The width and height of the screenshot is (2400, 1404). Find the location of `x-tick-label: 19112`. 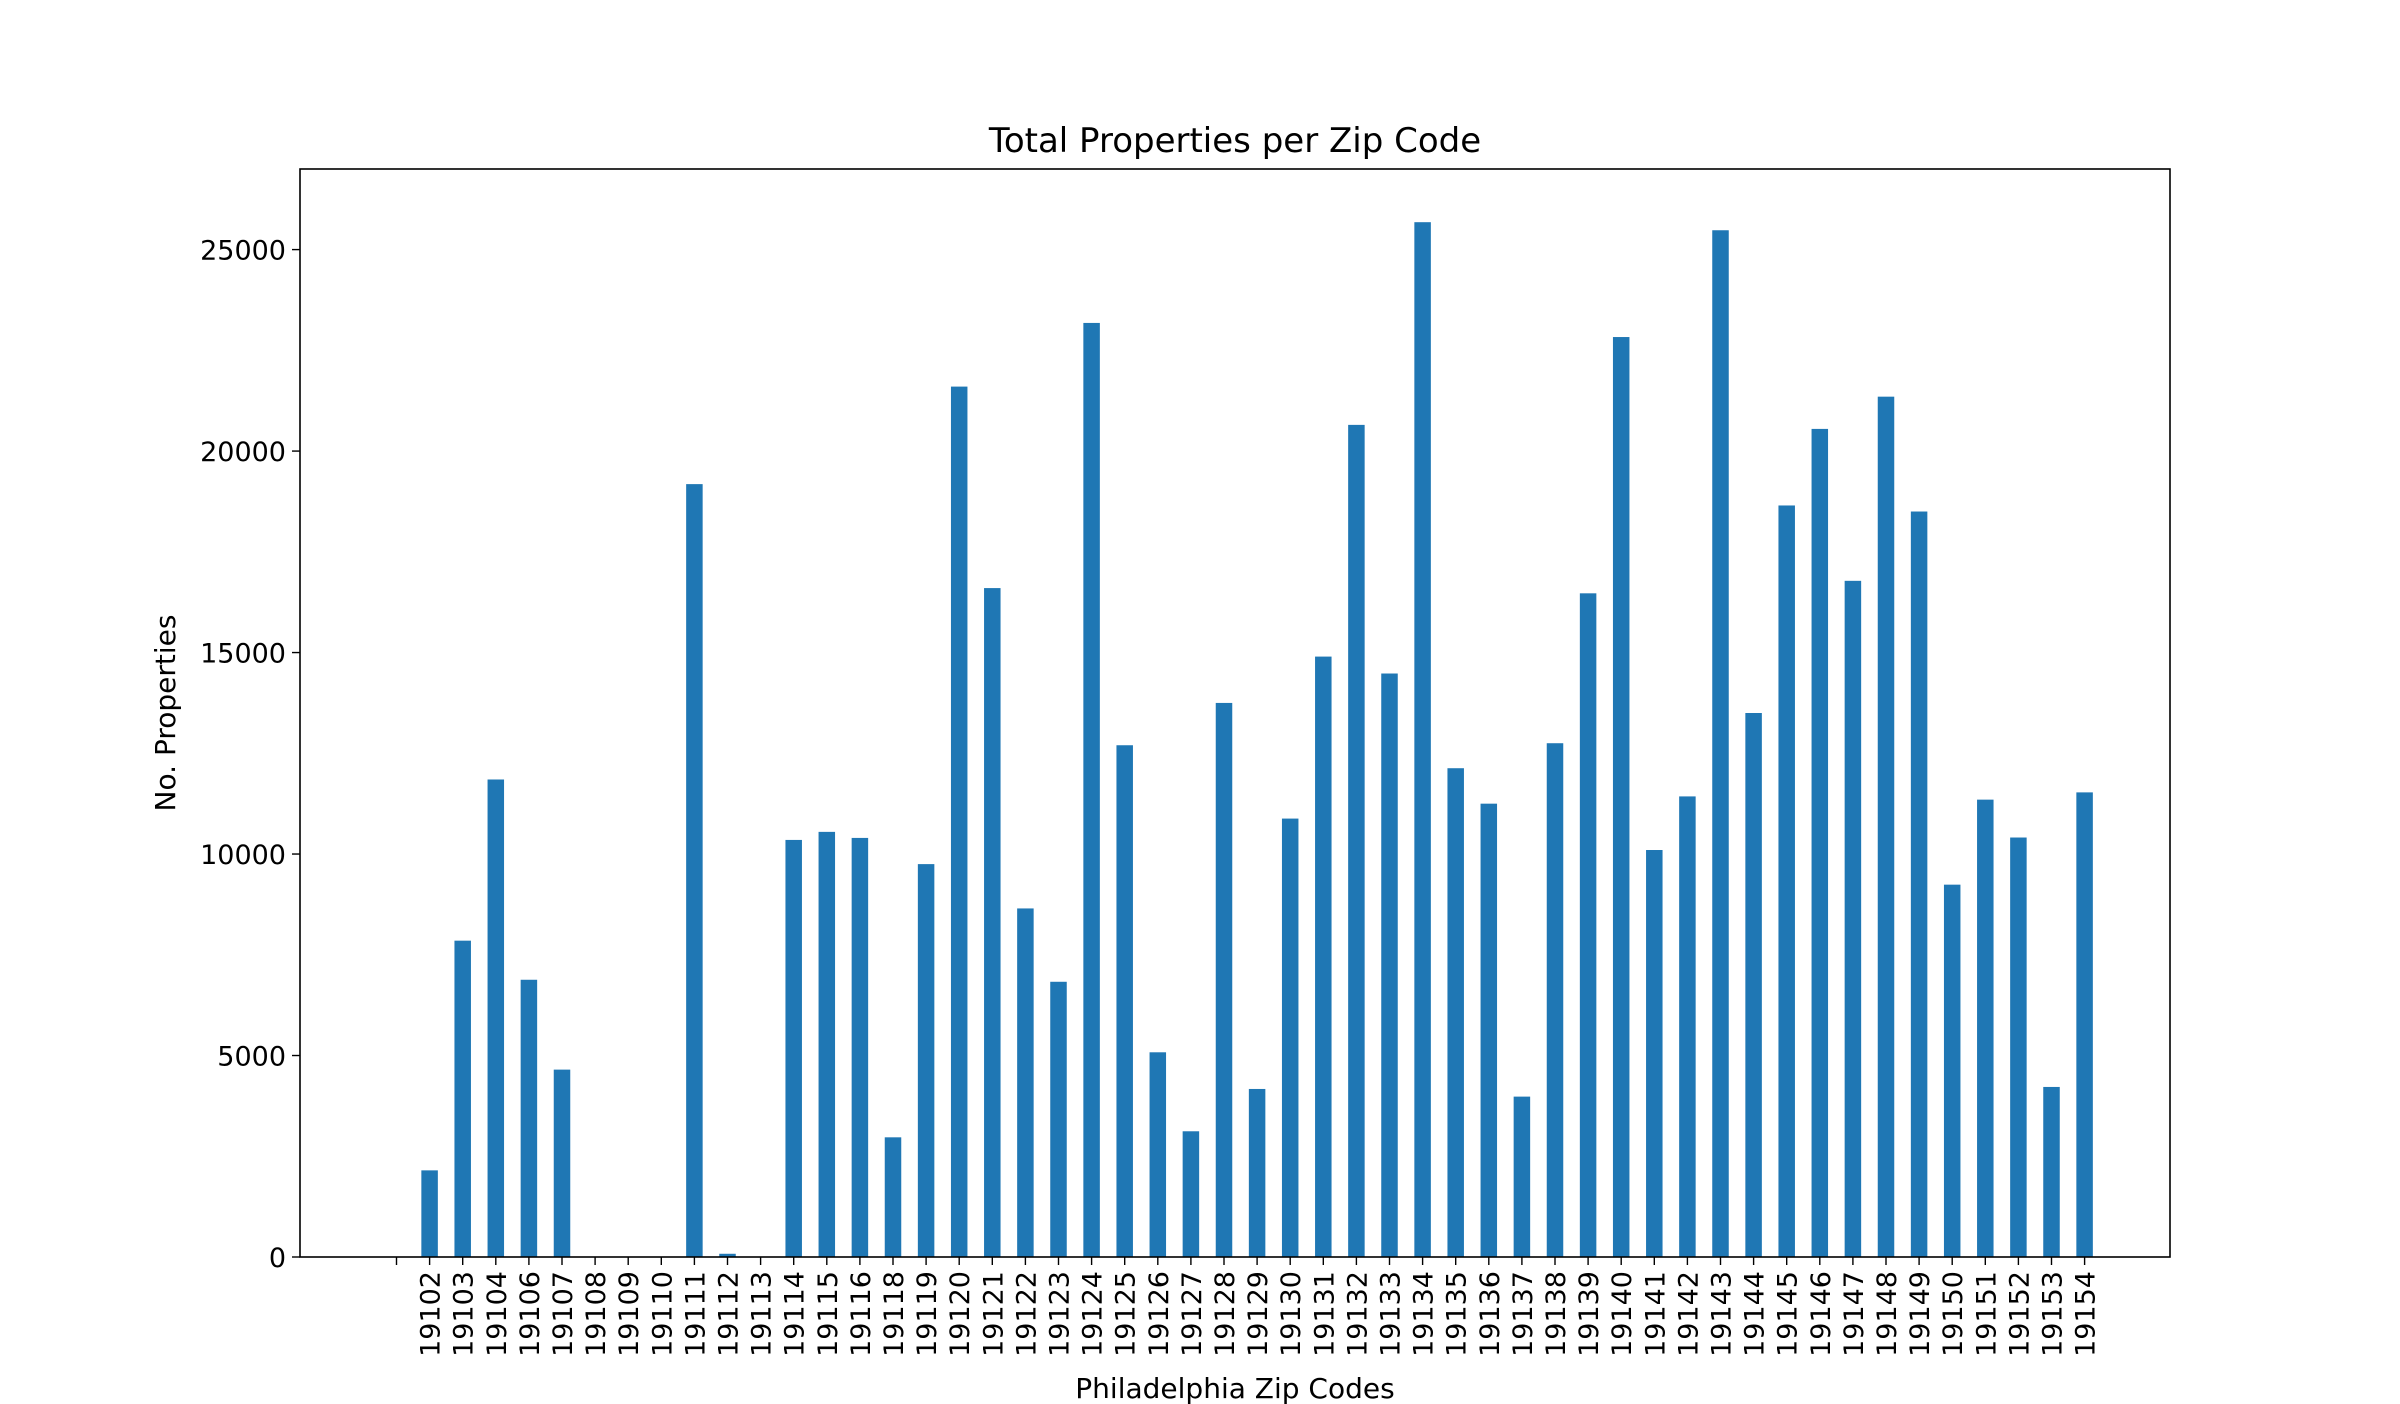

x-tick-label: 19112 is located at coordinates (729, 1314).